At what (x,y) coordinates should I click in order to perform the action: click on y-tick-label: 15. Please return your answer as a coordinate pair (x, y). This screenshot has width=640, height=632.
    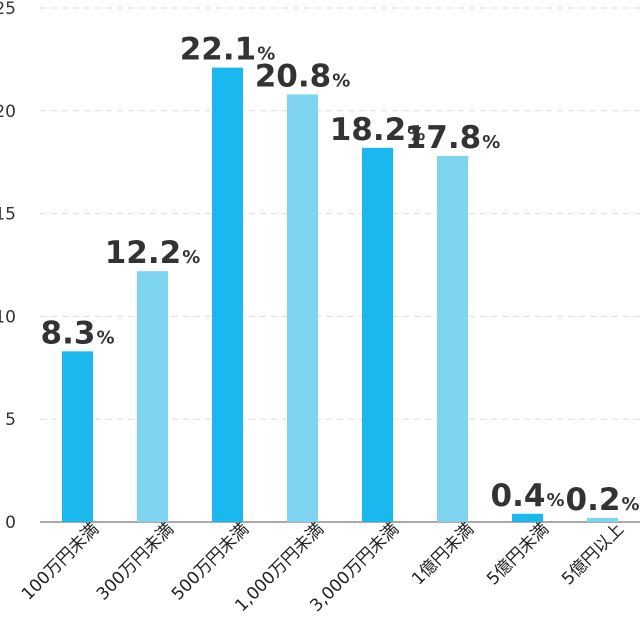
    Looking at the image, I should click on (8, 215).